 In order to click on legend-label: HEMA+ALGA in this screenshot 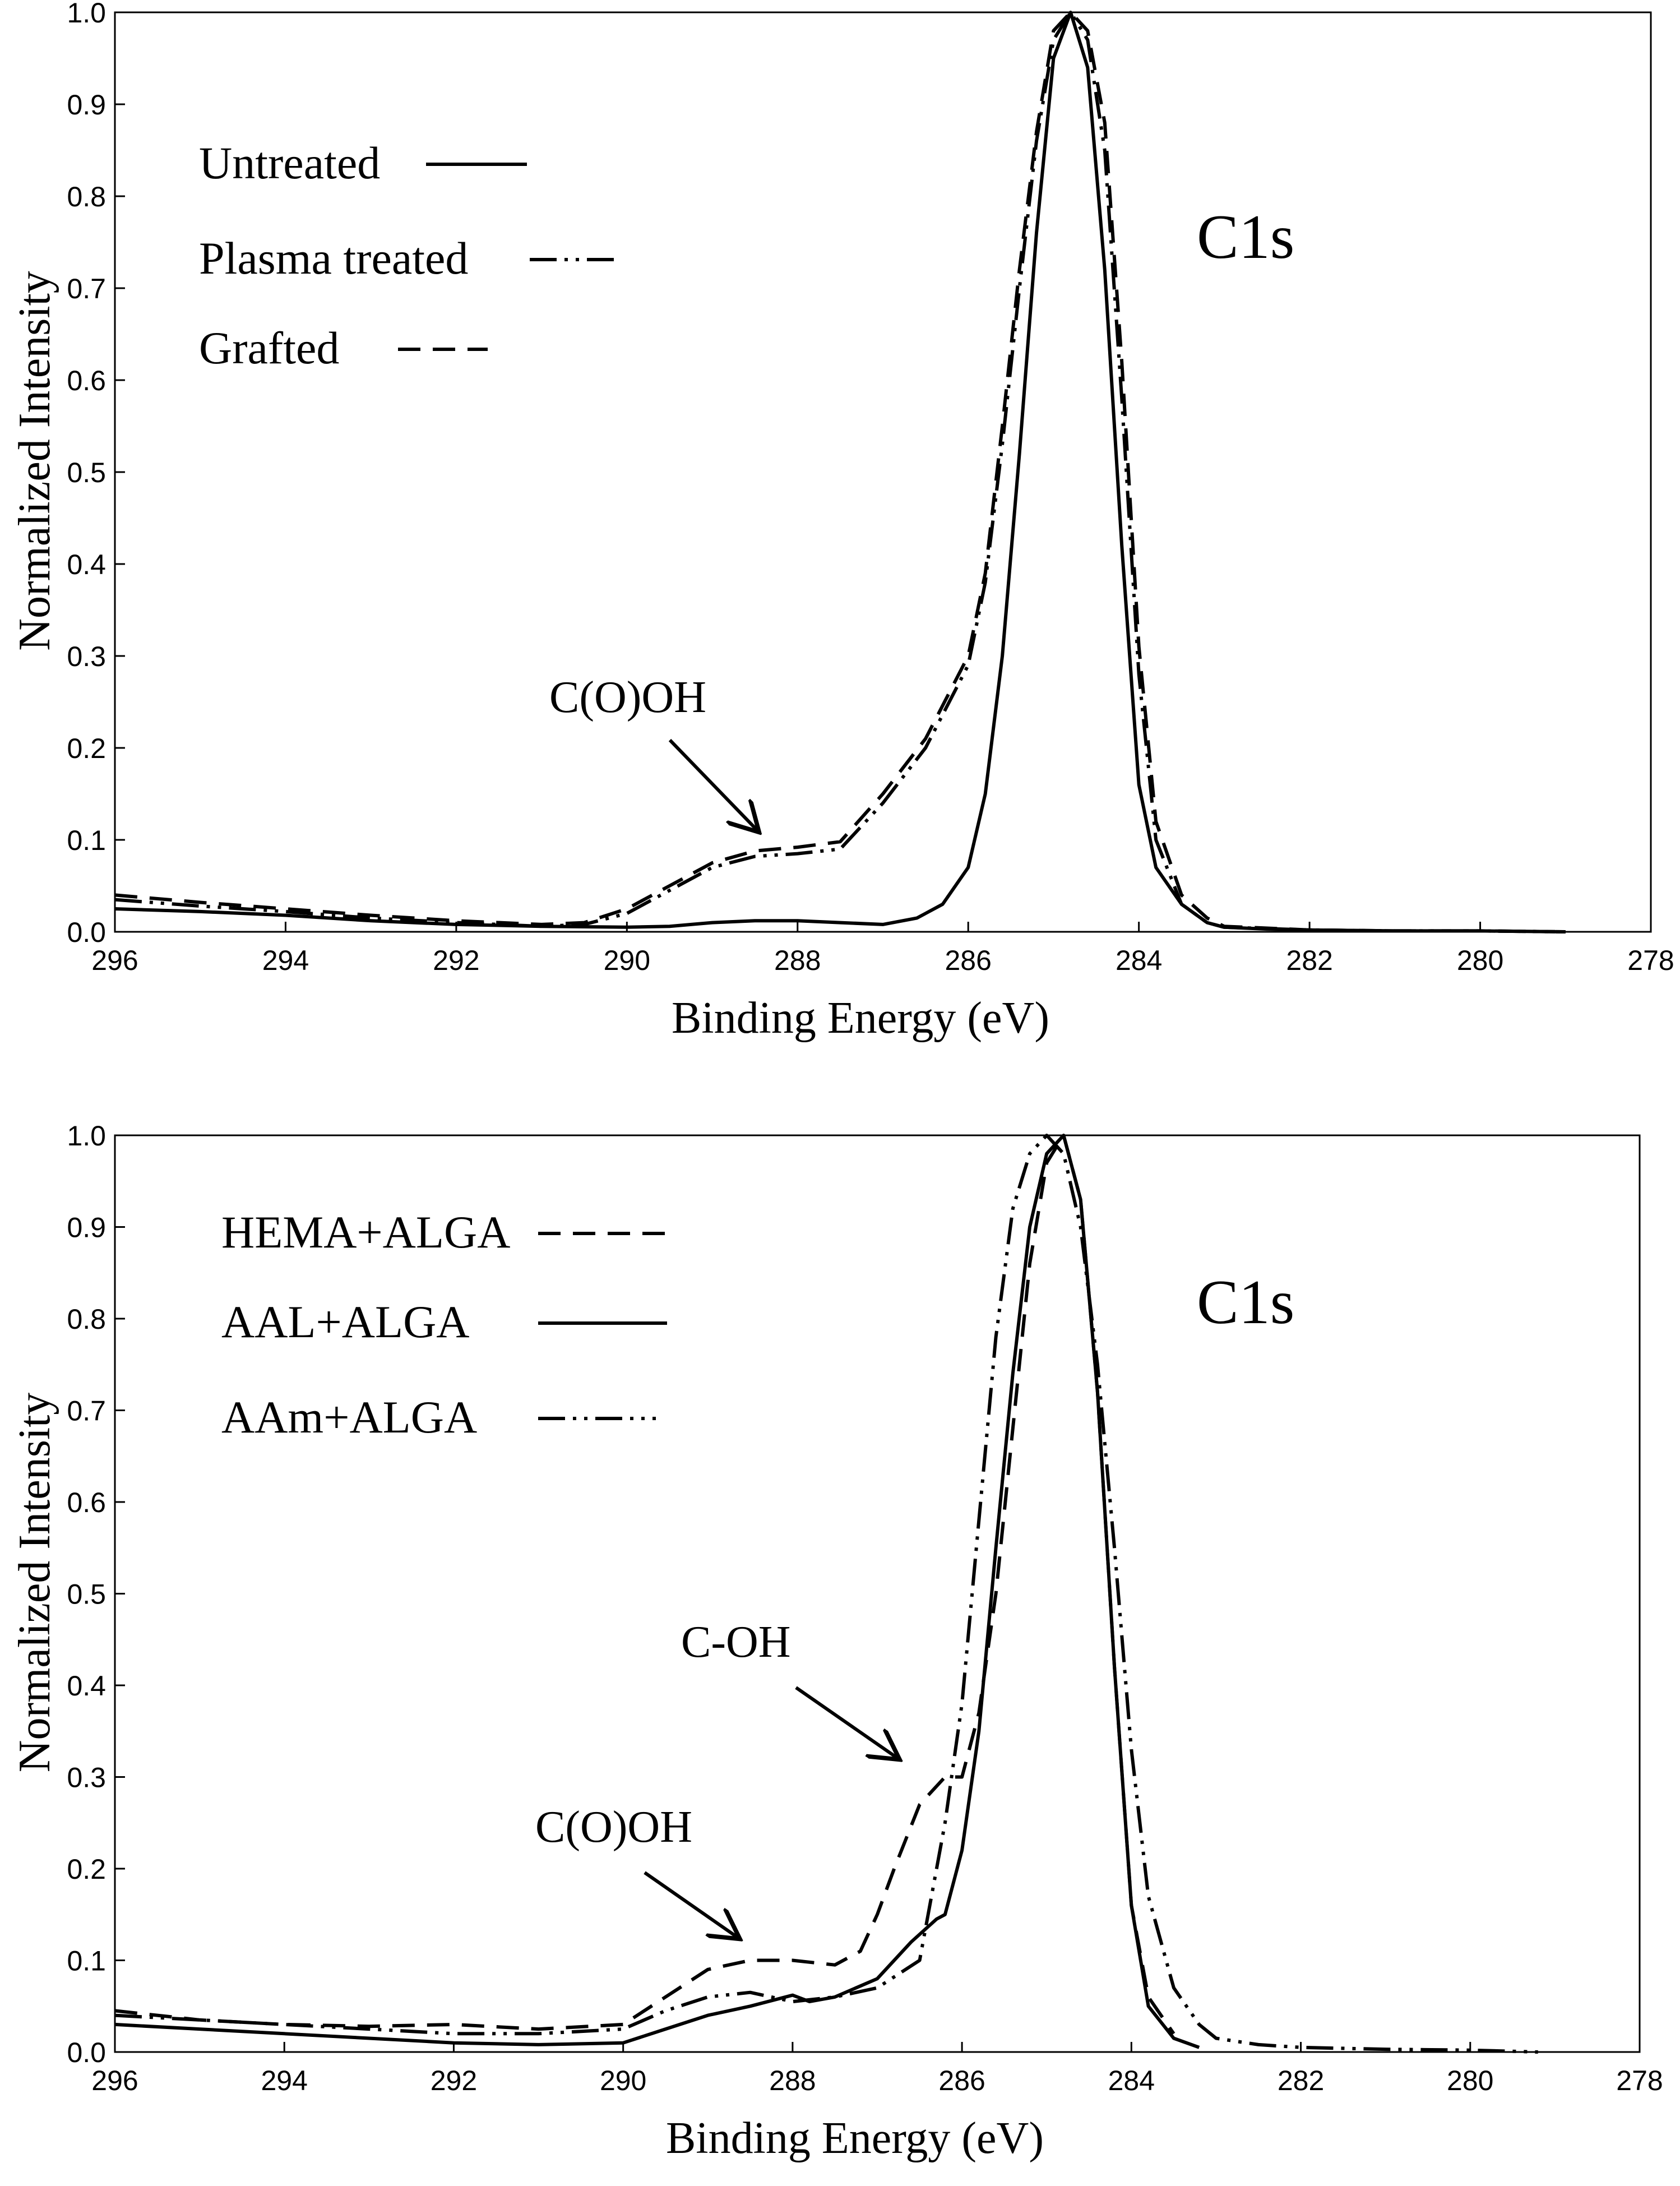, I will do `click(366, 1232)`.